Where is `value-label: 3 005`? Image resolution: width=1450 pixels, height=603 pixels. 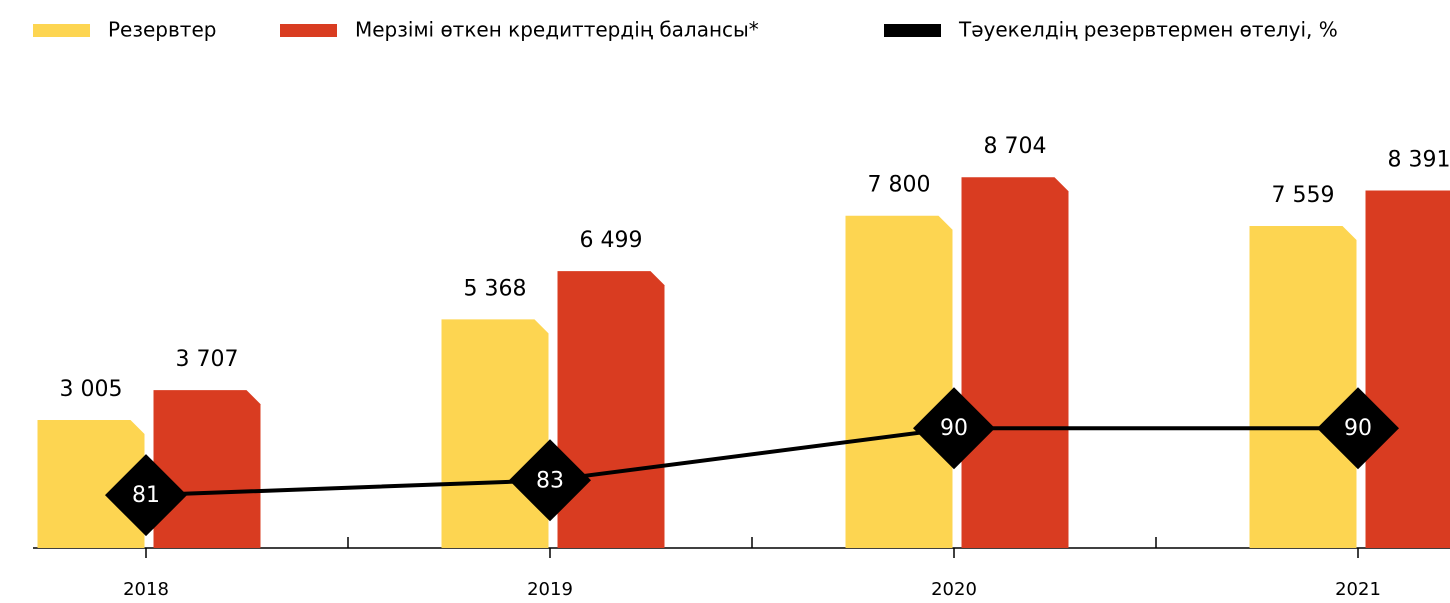
value-label: 3 005 is located at coordinates (91, 389).